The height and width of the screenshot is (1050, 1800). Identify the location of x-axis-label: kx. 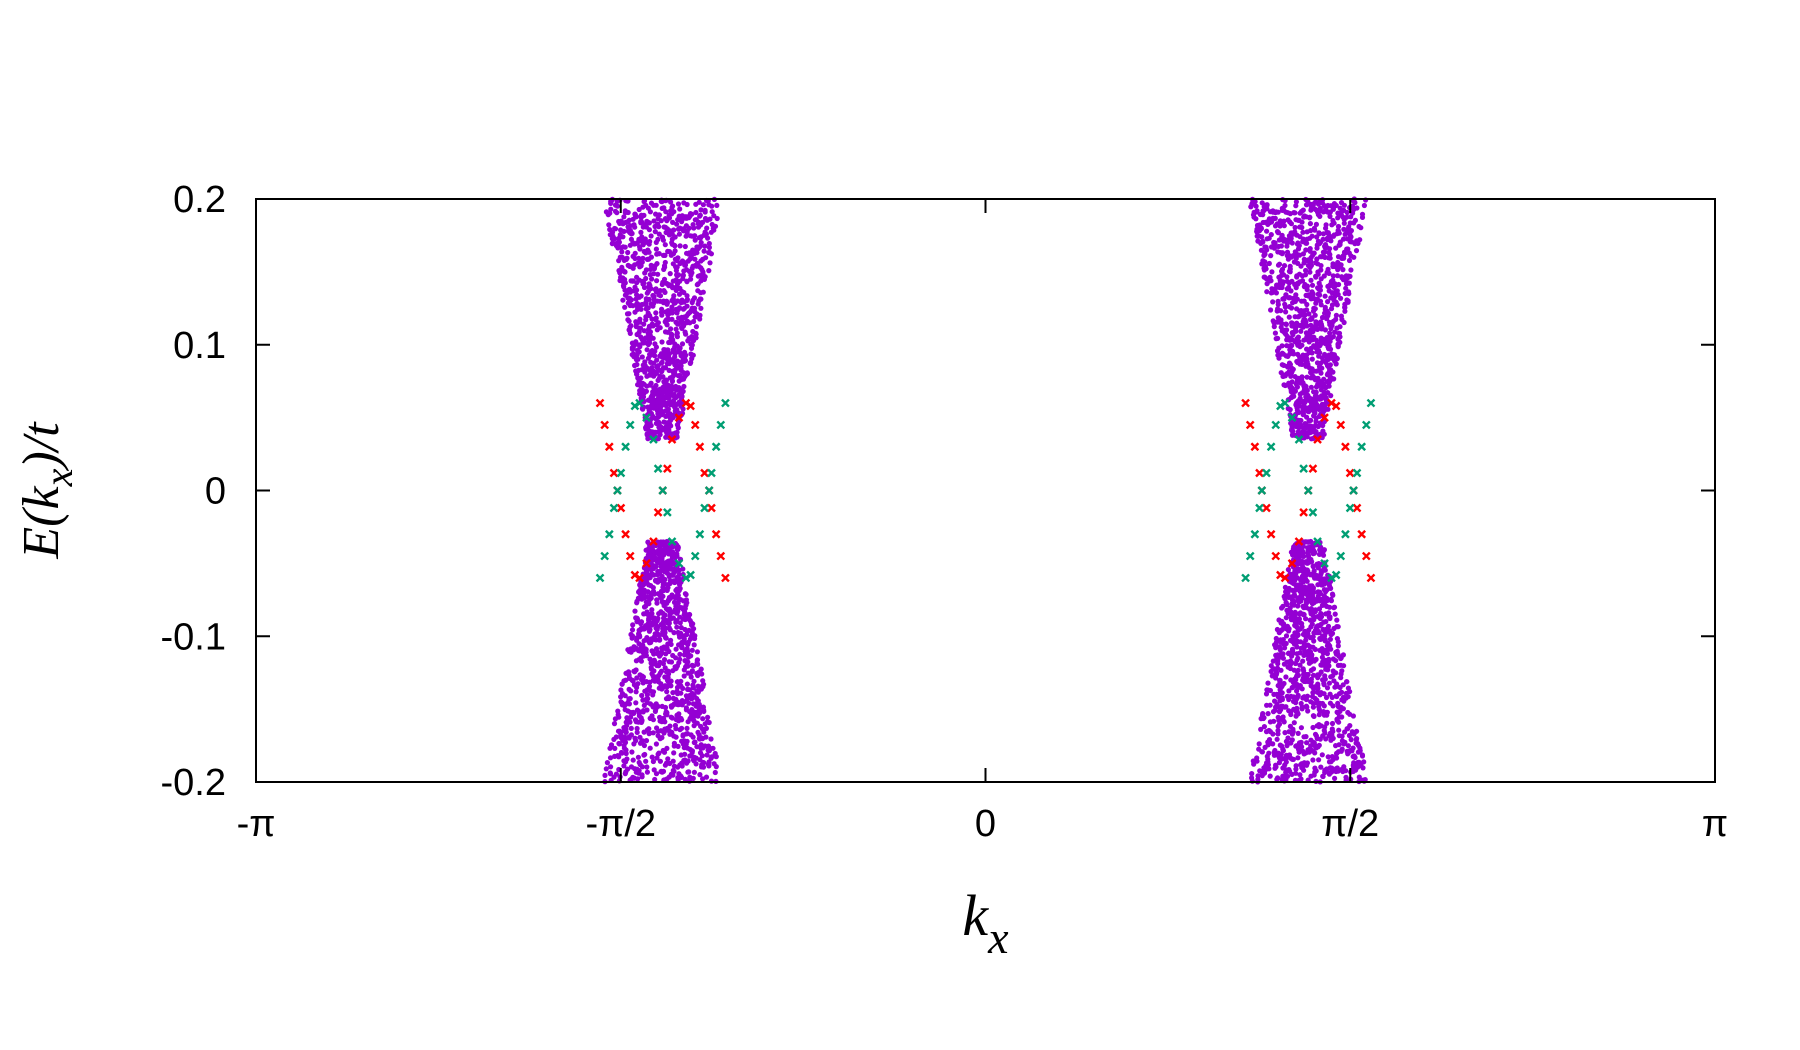
(985, 923).